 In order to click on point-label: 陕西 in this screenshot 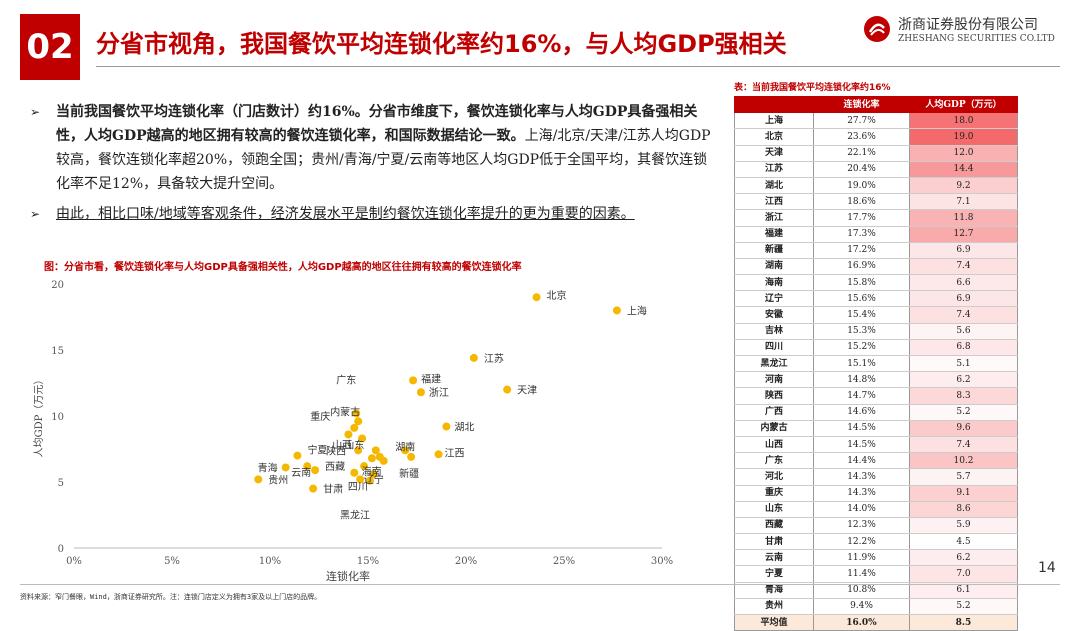, I will do `click(336, 450)`.